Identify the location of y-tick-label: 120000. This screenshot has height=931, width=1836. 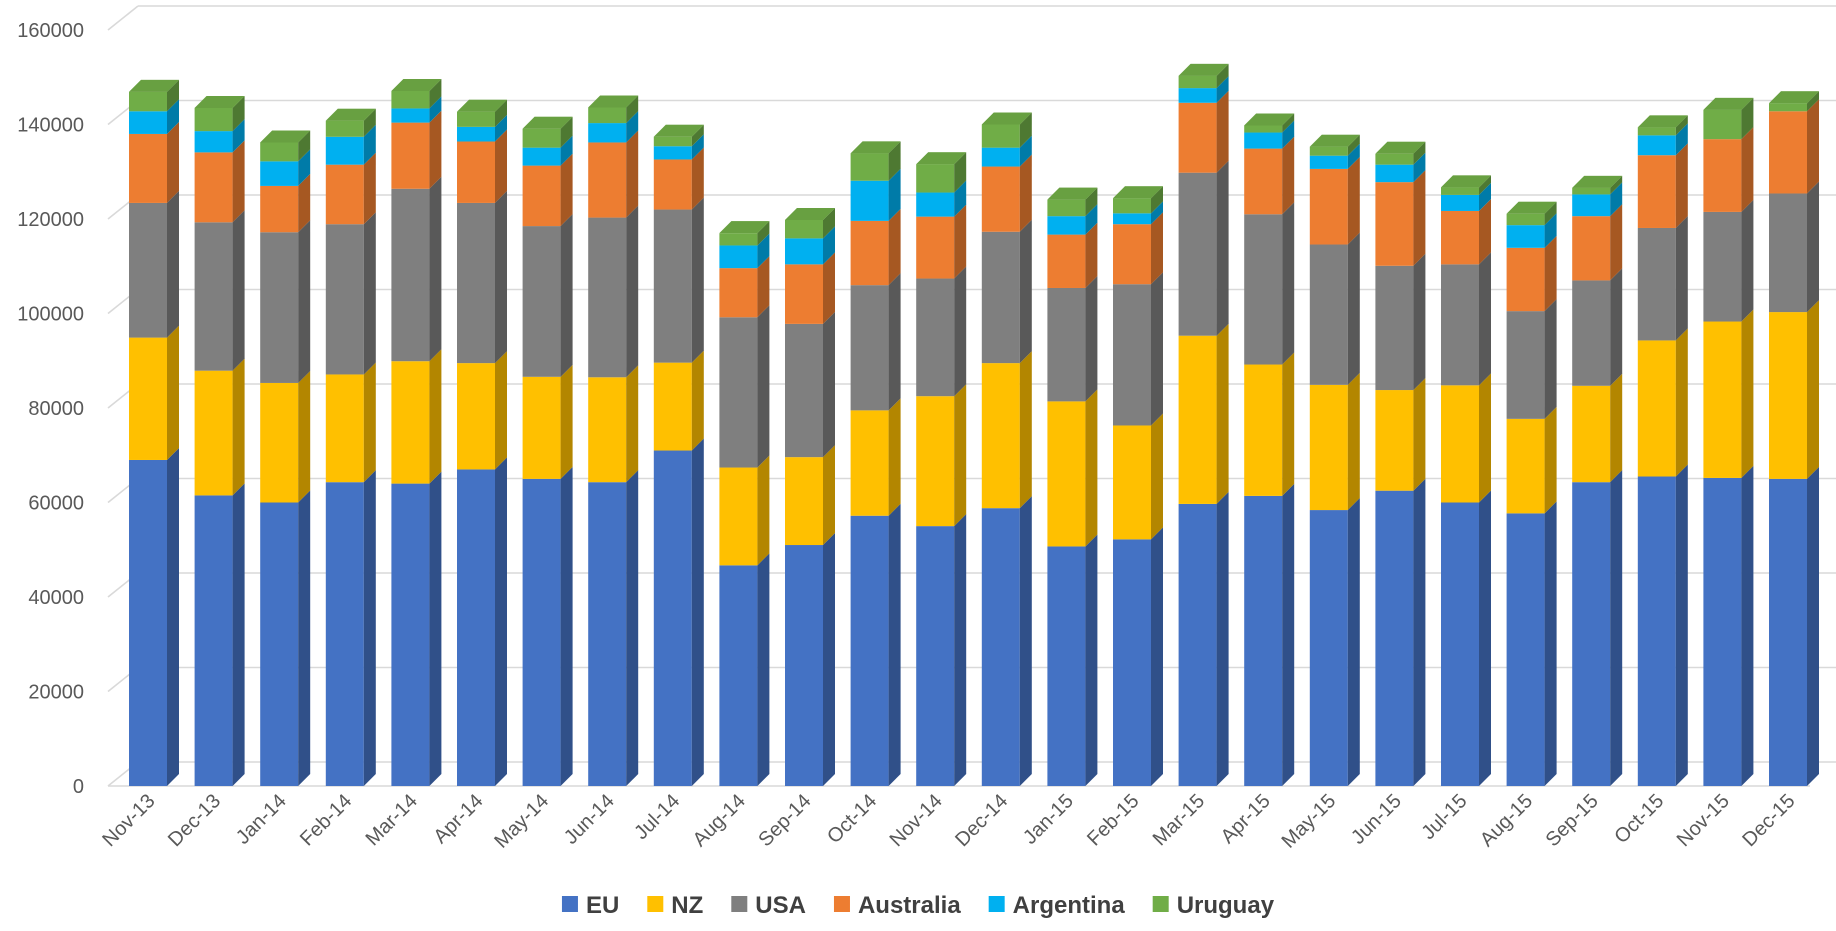
(50, 220).